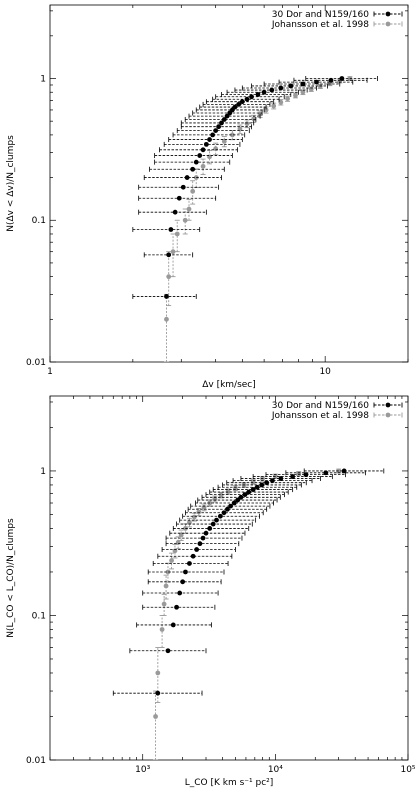  Describe the element at coordinates (39, 616) in the screenshot. I see `y-tick-label: 0.1` at that location.